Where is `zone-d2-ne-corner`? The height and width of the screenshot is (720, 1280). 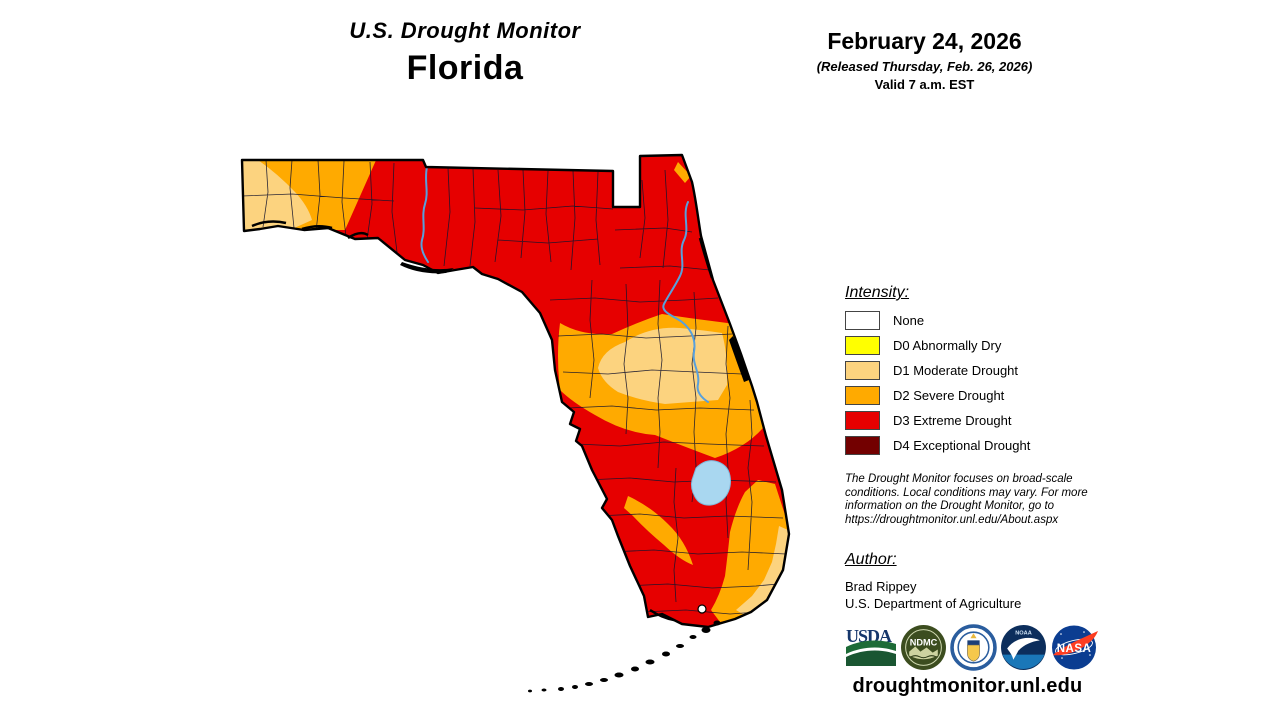 zone-d2-ne-corner is located at coordinates (682, 172).